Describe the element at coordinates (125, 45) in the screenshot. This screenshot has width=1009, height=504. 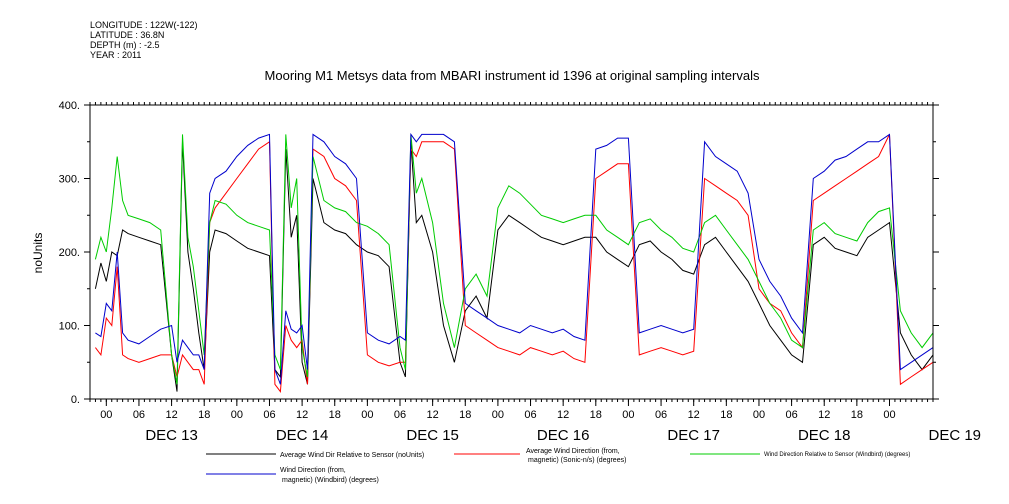
I see `depth-text: DEPTH (m) : -2.5` at that location.